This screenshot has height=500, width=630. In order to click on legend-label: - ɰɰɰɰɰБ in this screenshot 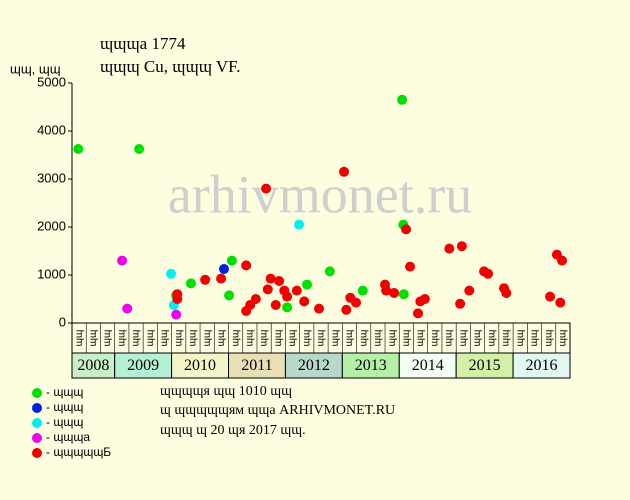, I will do `click(78, 452)`.